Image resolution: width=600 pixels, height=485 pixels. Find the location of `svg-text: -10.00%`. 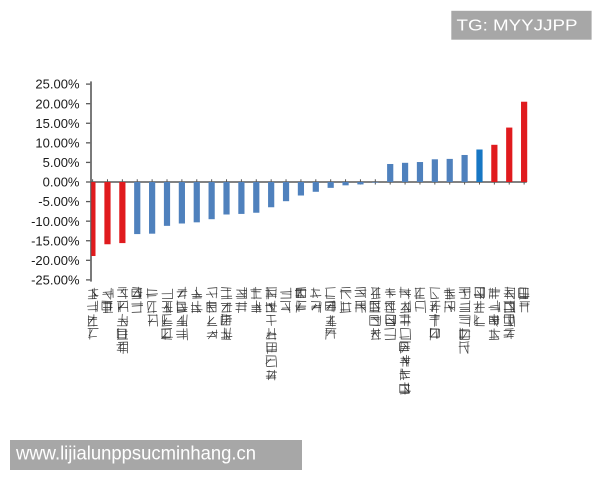

svg-text: -10.00% is located at coordinates (55, 221).